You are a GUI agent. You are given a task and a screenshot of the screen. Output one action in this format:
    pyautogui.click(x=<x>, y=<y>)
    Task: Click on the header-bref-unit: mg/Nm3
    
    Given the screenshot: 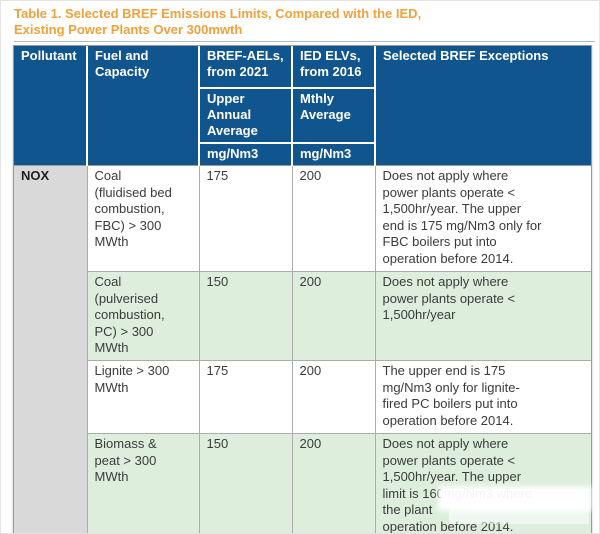 What is the action you would take?
    pyautogui.click(x=246, y=154)
    